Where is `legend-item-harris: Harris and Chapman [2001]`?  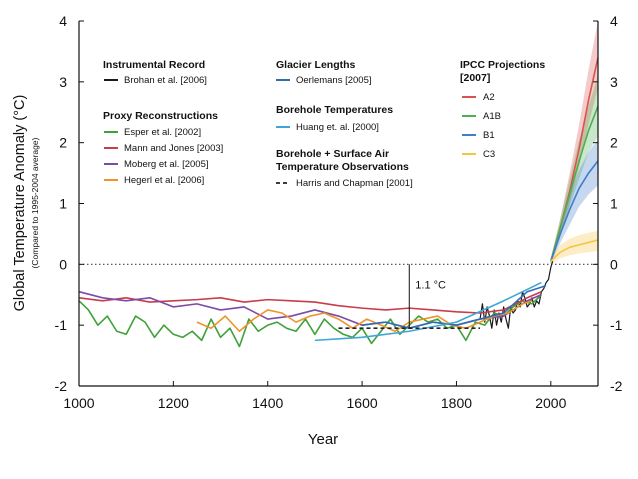
legend-item-harris: Harris and Chapman [2001] is located at coordinates (354, 183).